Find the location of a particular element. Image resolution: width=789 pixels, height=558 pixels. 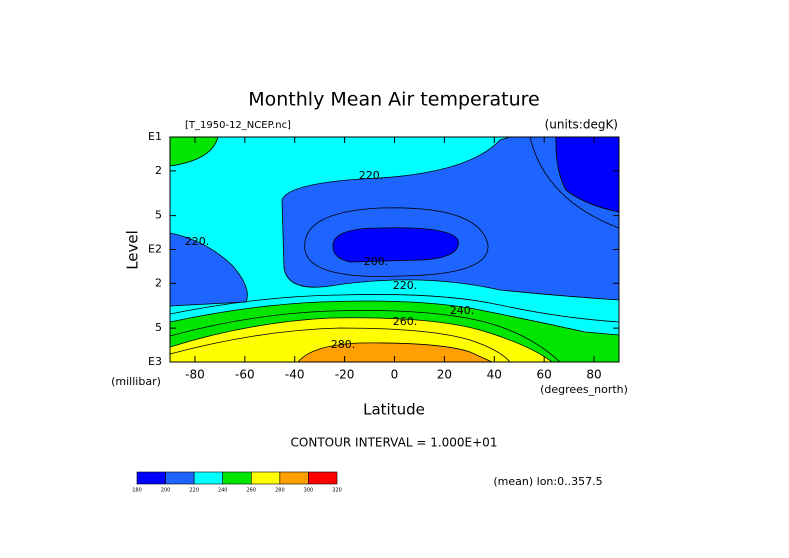

x-tick-label: 60 is located at coordinates (544, 375).